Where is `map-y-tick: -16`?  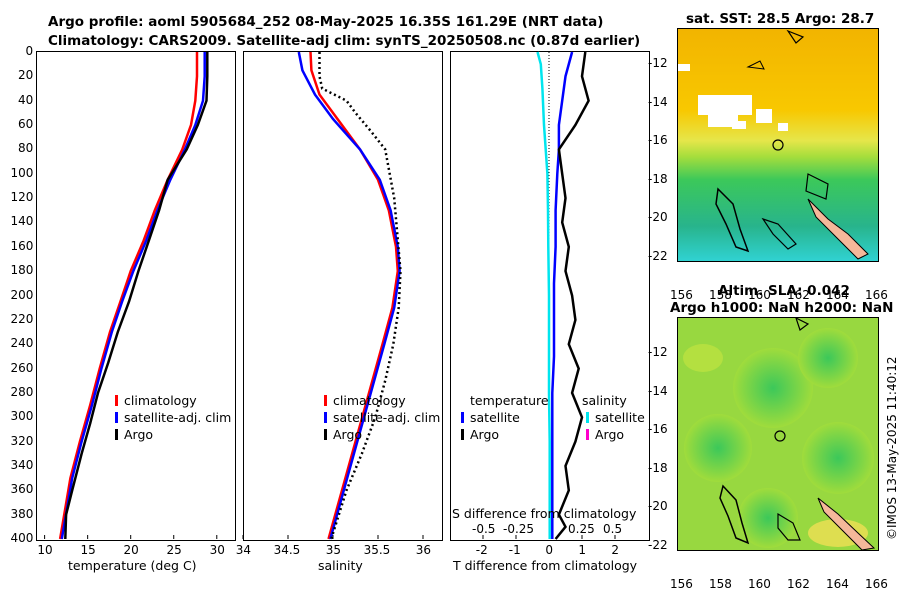
map-y-tick: -16 is located at coordinates (658, 140).